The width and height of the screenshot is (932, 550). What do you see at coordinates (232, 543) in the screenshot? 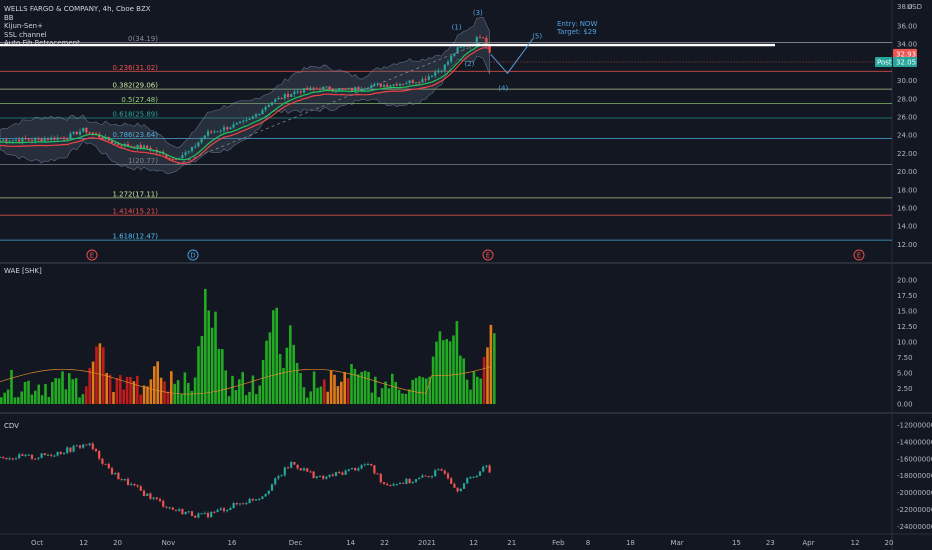
I see `time-tick-label: 16` at bounding box center [232, 543].